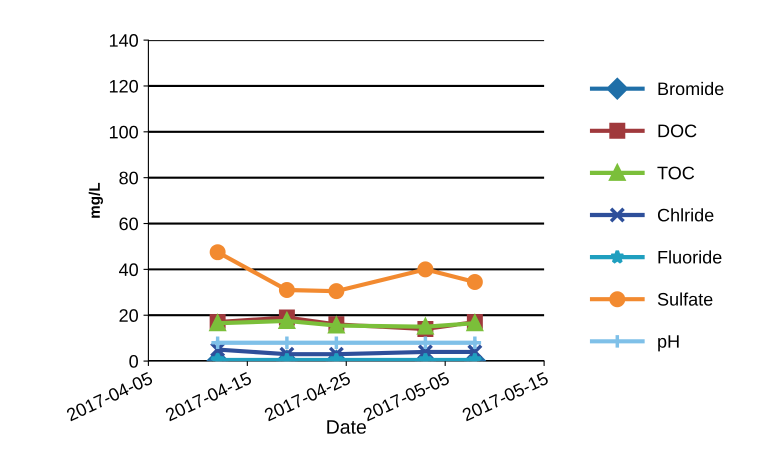 This screenshot has width=761, height=472. I want to click on y-tick-label: 80, so click(128, 178).